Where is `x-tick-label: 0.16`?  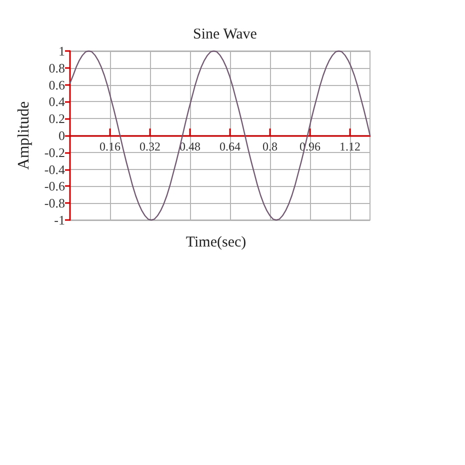
x-tick-label: 0.16 is located at coordinates (110, 147).